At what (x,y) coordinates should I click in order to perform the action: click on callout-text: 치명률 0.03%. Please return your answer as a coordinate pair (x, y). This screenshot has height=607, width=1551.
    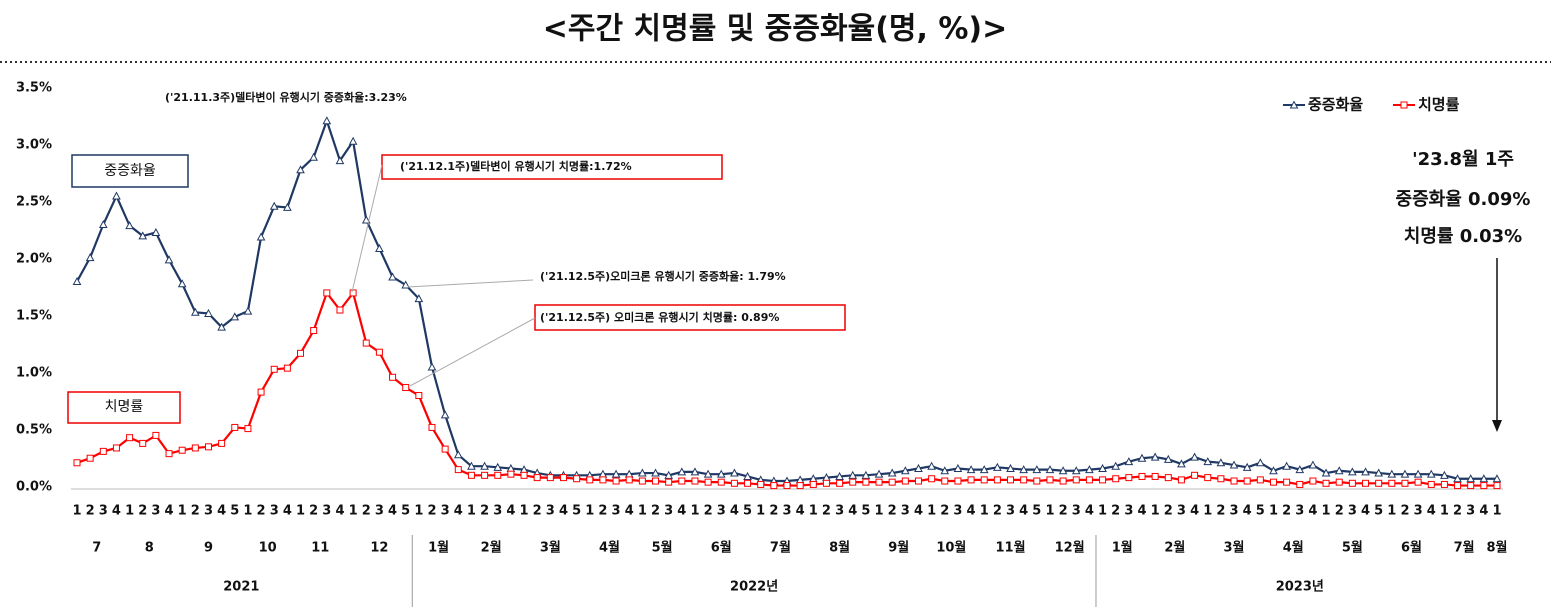
    Looking at the image, I should click on (1463, 236).